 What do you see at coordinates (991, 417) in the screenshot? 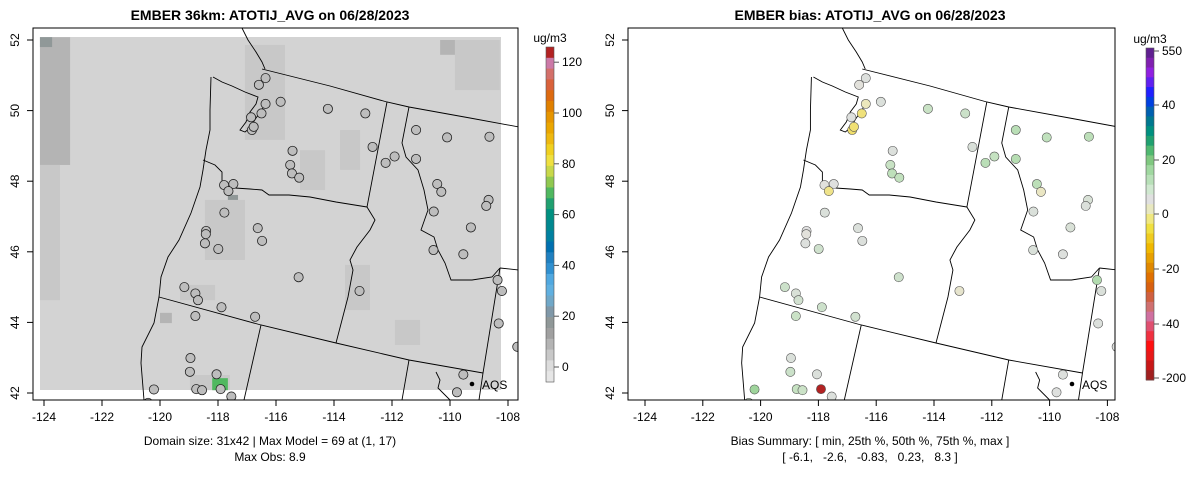
I see `x-tick-label: -112` at bounding box center [991, 417].